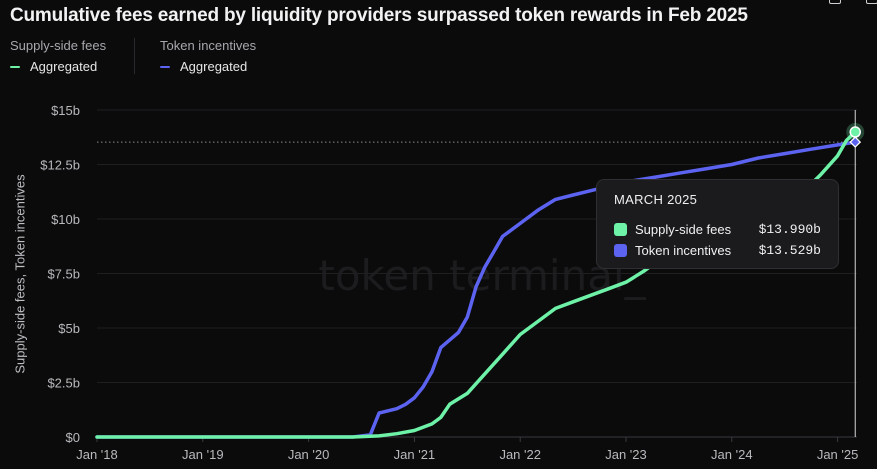 This screenshot has width=877, height=469. I want to click on tooltip-row: Token incentives $13.529b, so click(717, 250).